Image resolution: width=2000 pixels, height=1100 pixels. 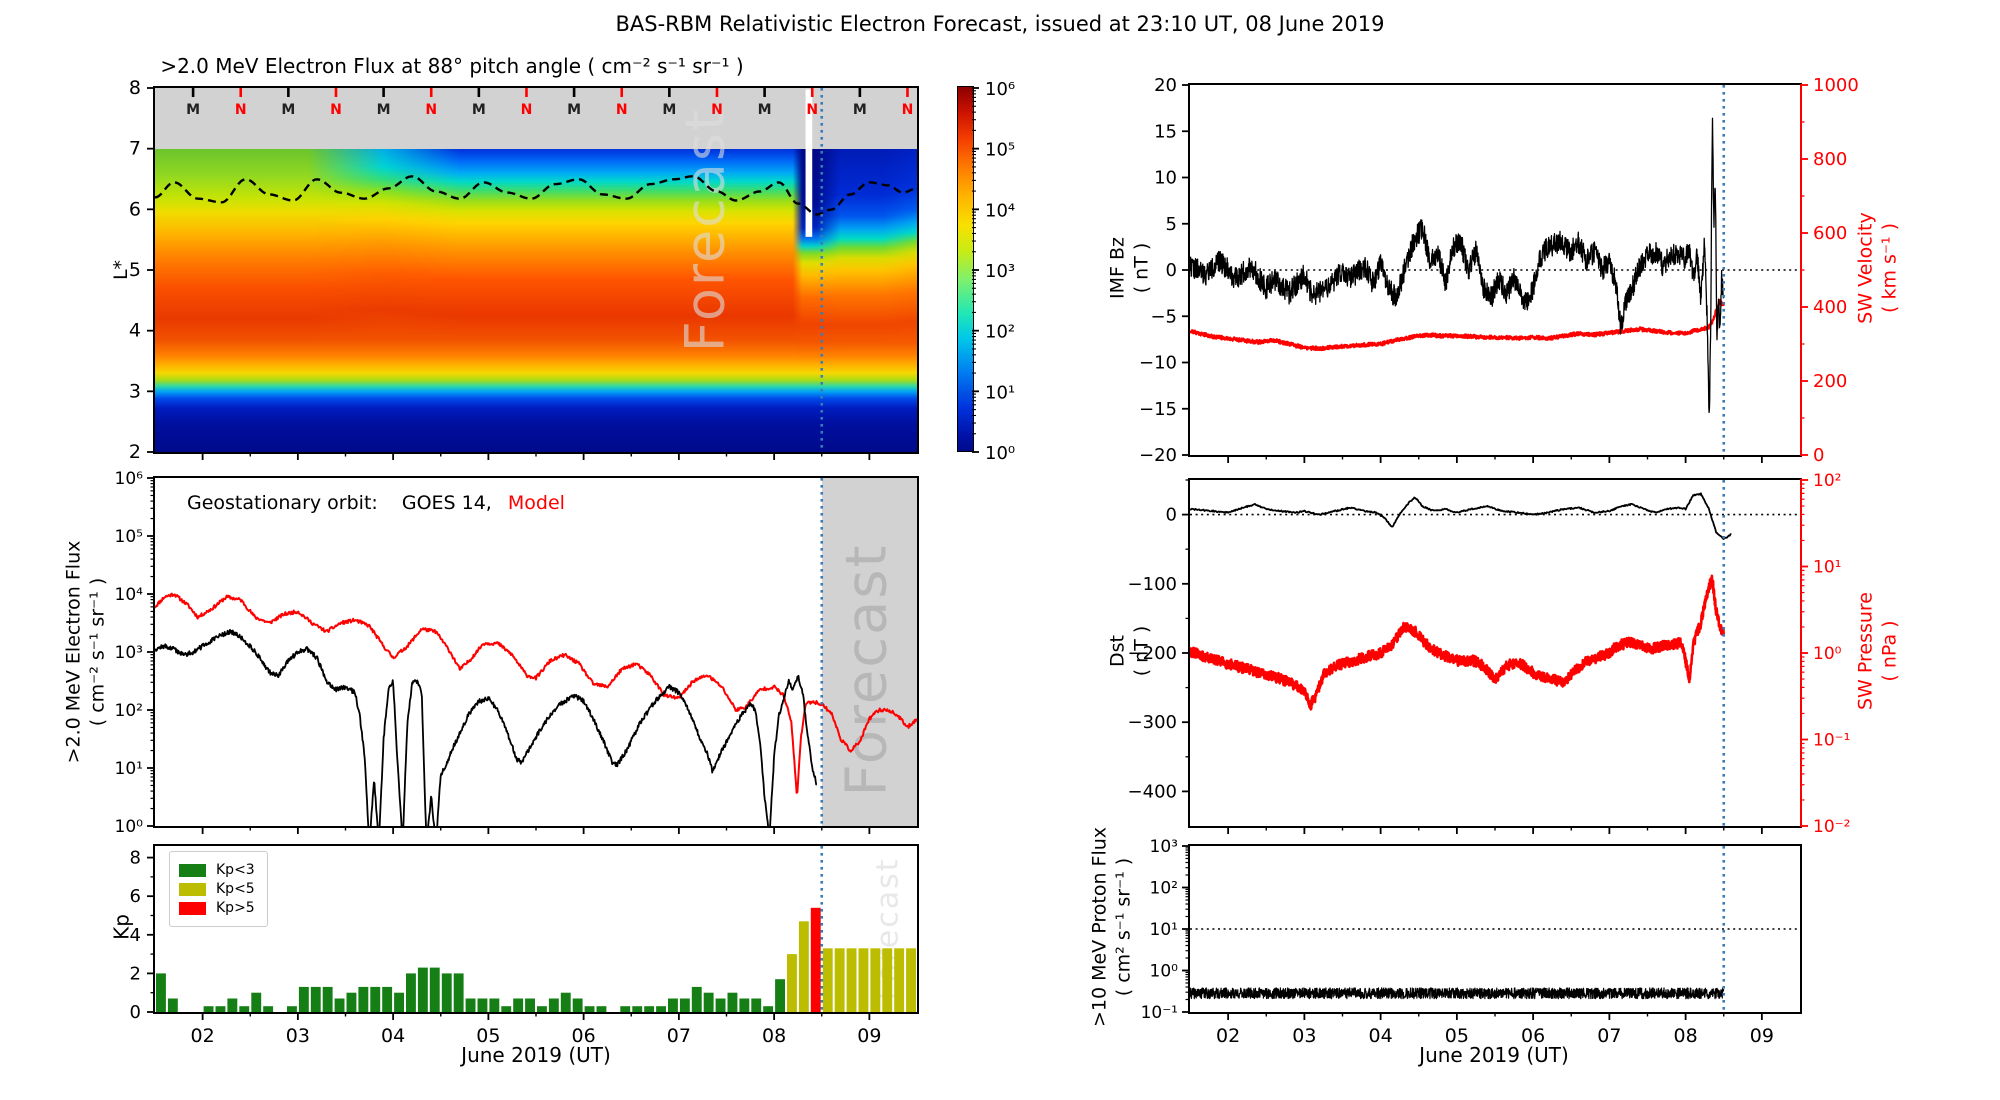 What do you see at coordinates (129, 769) in the screenshot?
I see `goes-y-tick: 10¹` at bounding box center [129, 769].